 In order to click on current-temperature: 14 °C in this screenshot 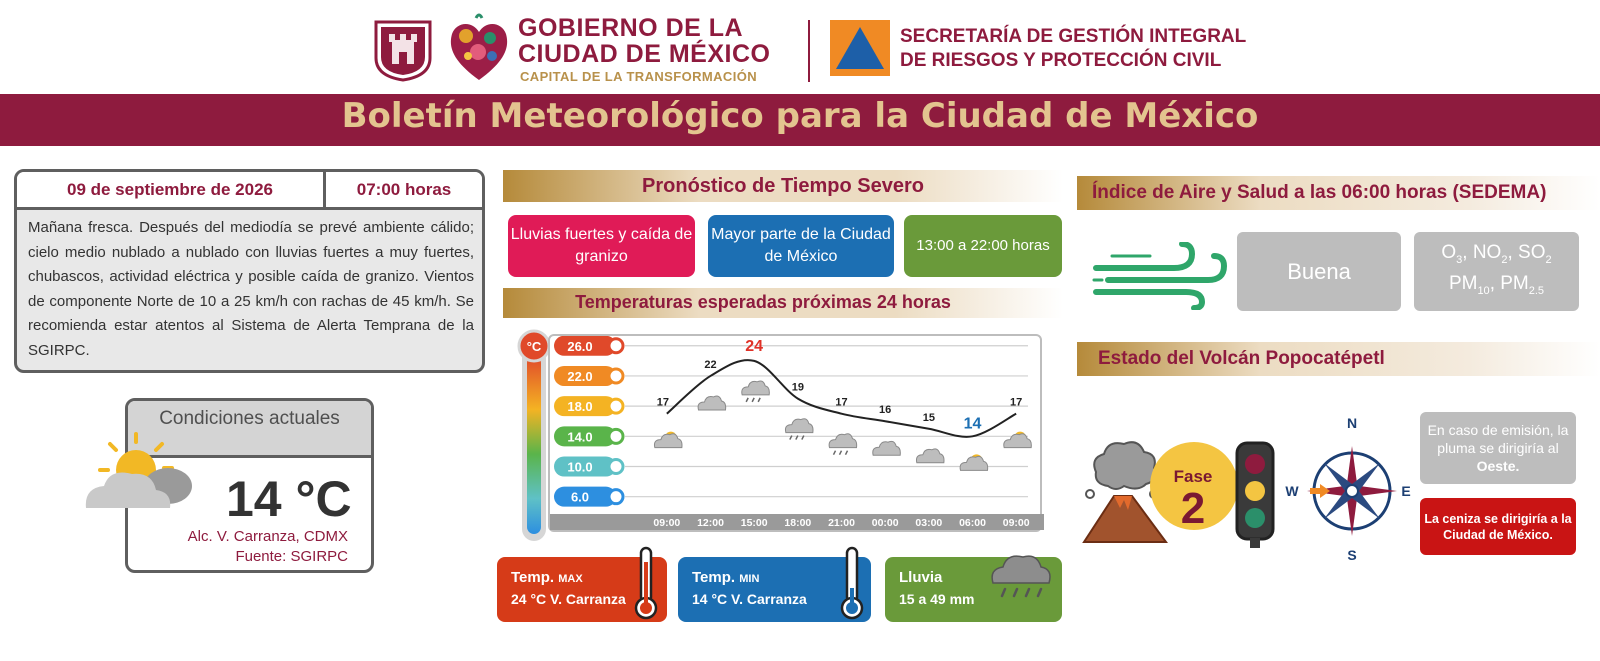, I will do `click(289, 499)`.